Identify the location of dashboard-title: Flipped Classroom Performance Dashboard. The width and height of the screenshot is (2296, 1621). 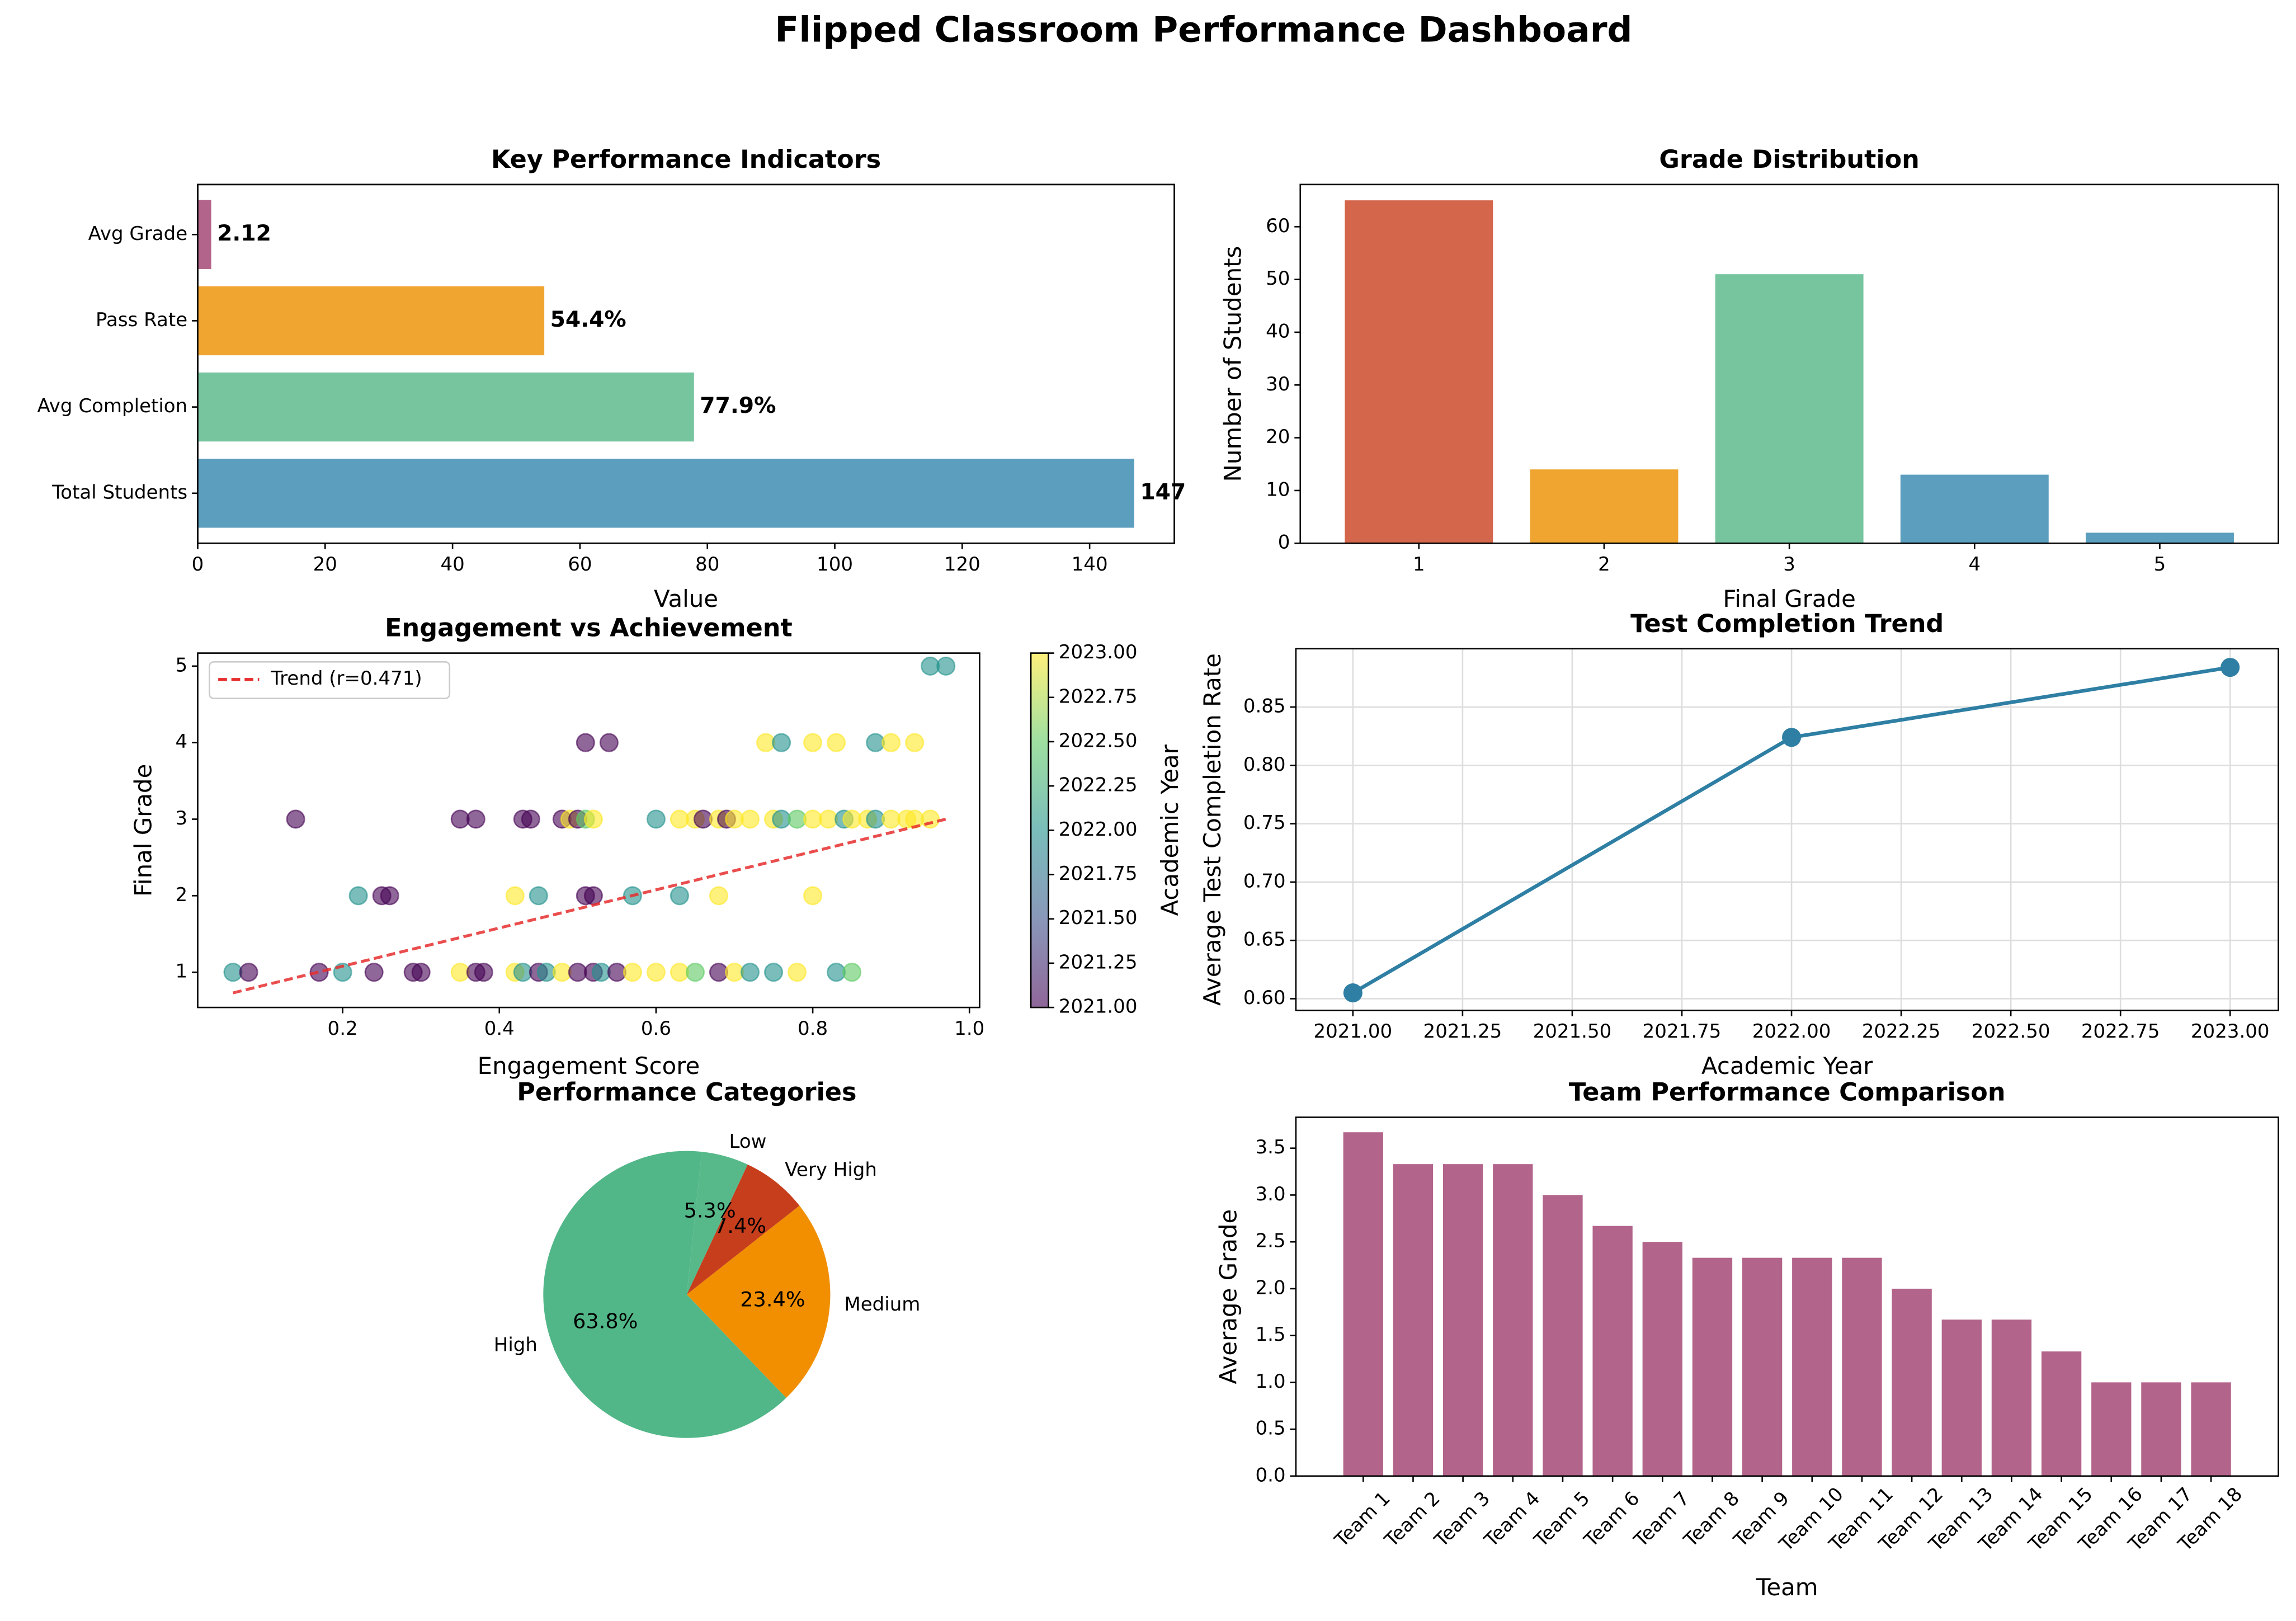
(1203, 30).